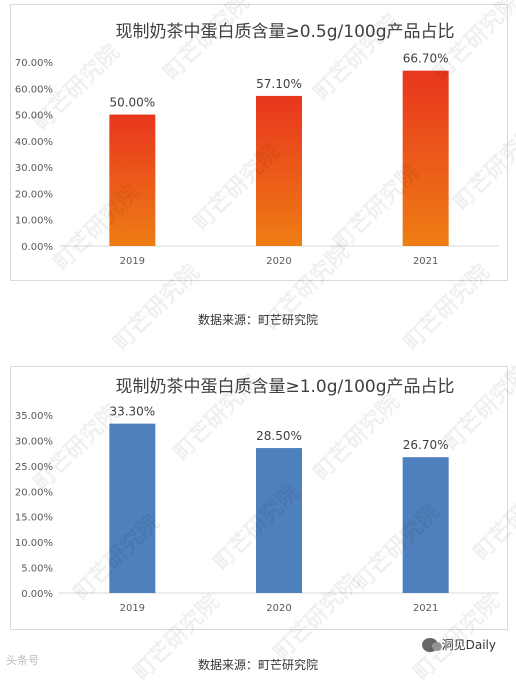 The height and width of the screenshot is (686, 516). I want to click on y-tick-label: 35.00%, so click(34, 416).